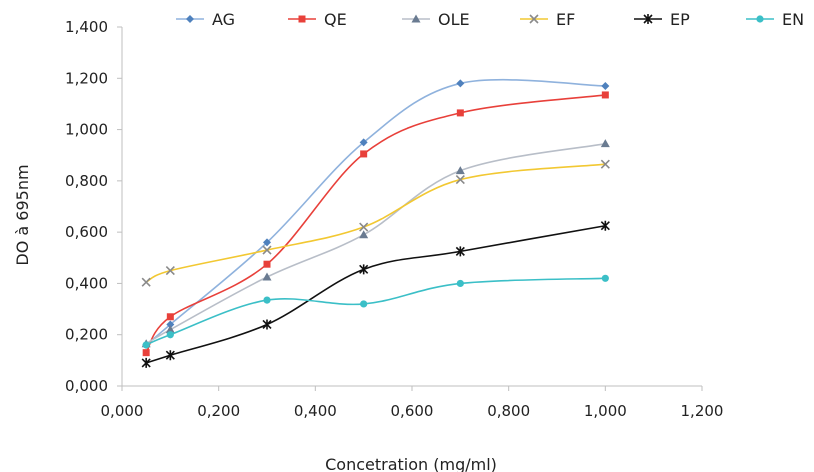  I want to click on x-tick-labels: 0,000 0,200 0,400 0,600 0,800 1,000 1,200, so click(412, 403).